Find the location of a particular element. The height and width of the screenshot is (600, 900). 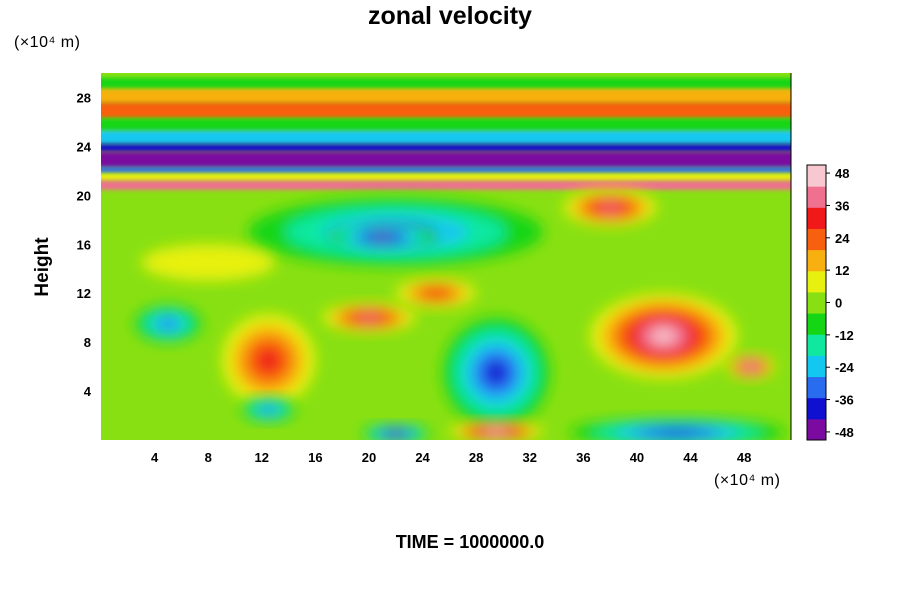

colorbar-tick-label: 12 is located at coordinates (842, 270).